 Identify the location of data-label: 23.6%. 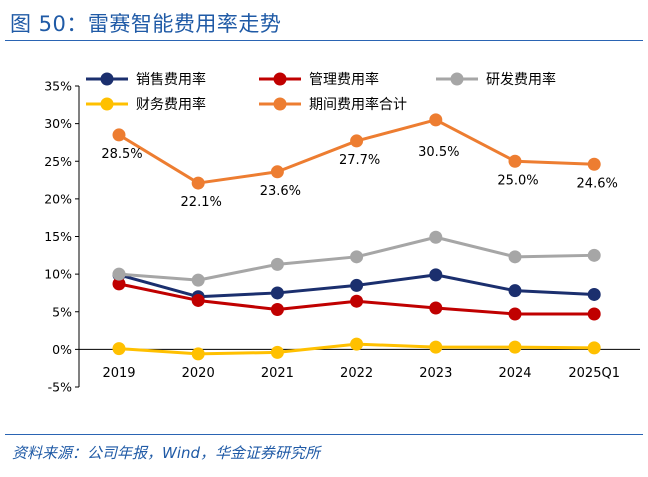
(280, 191).